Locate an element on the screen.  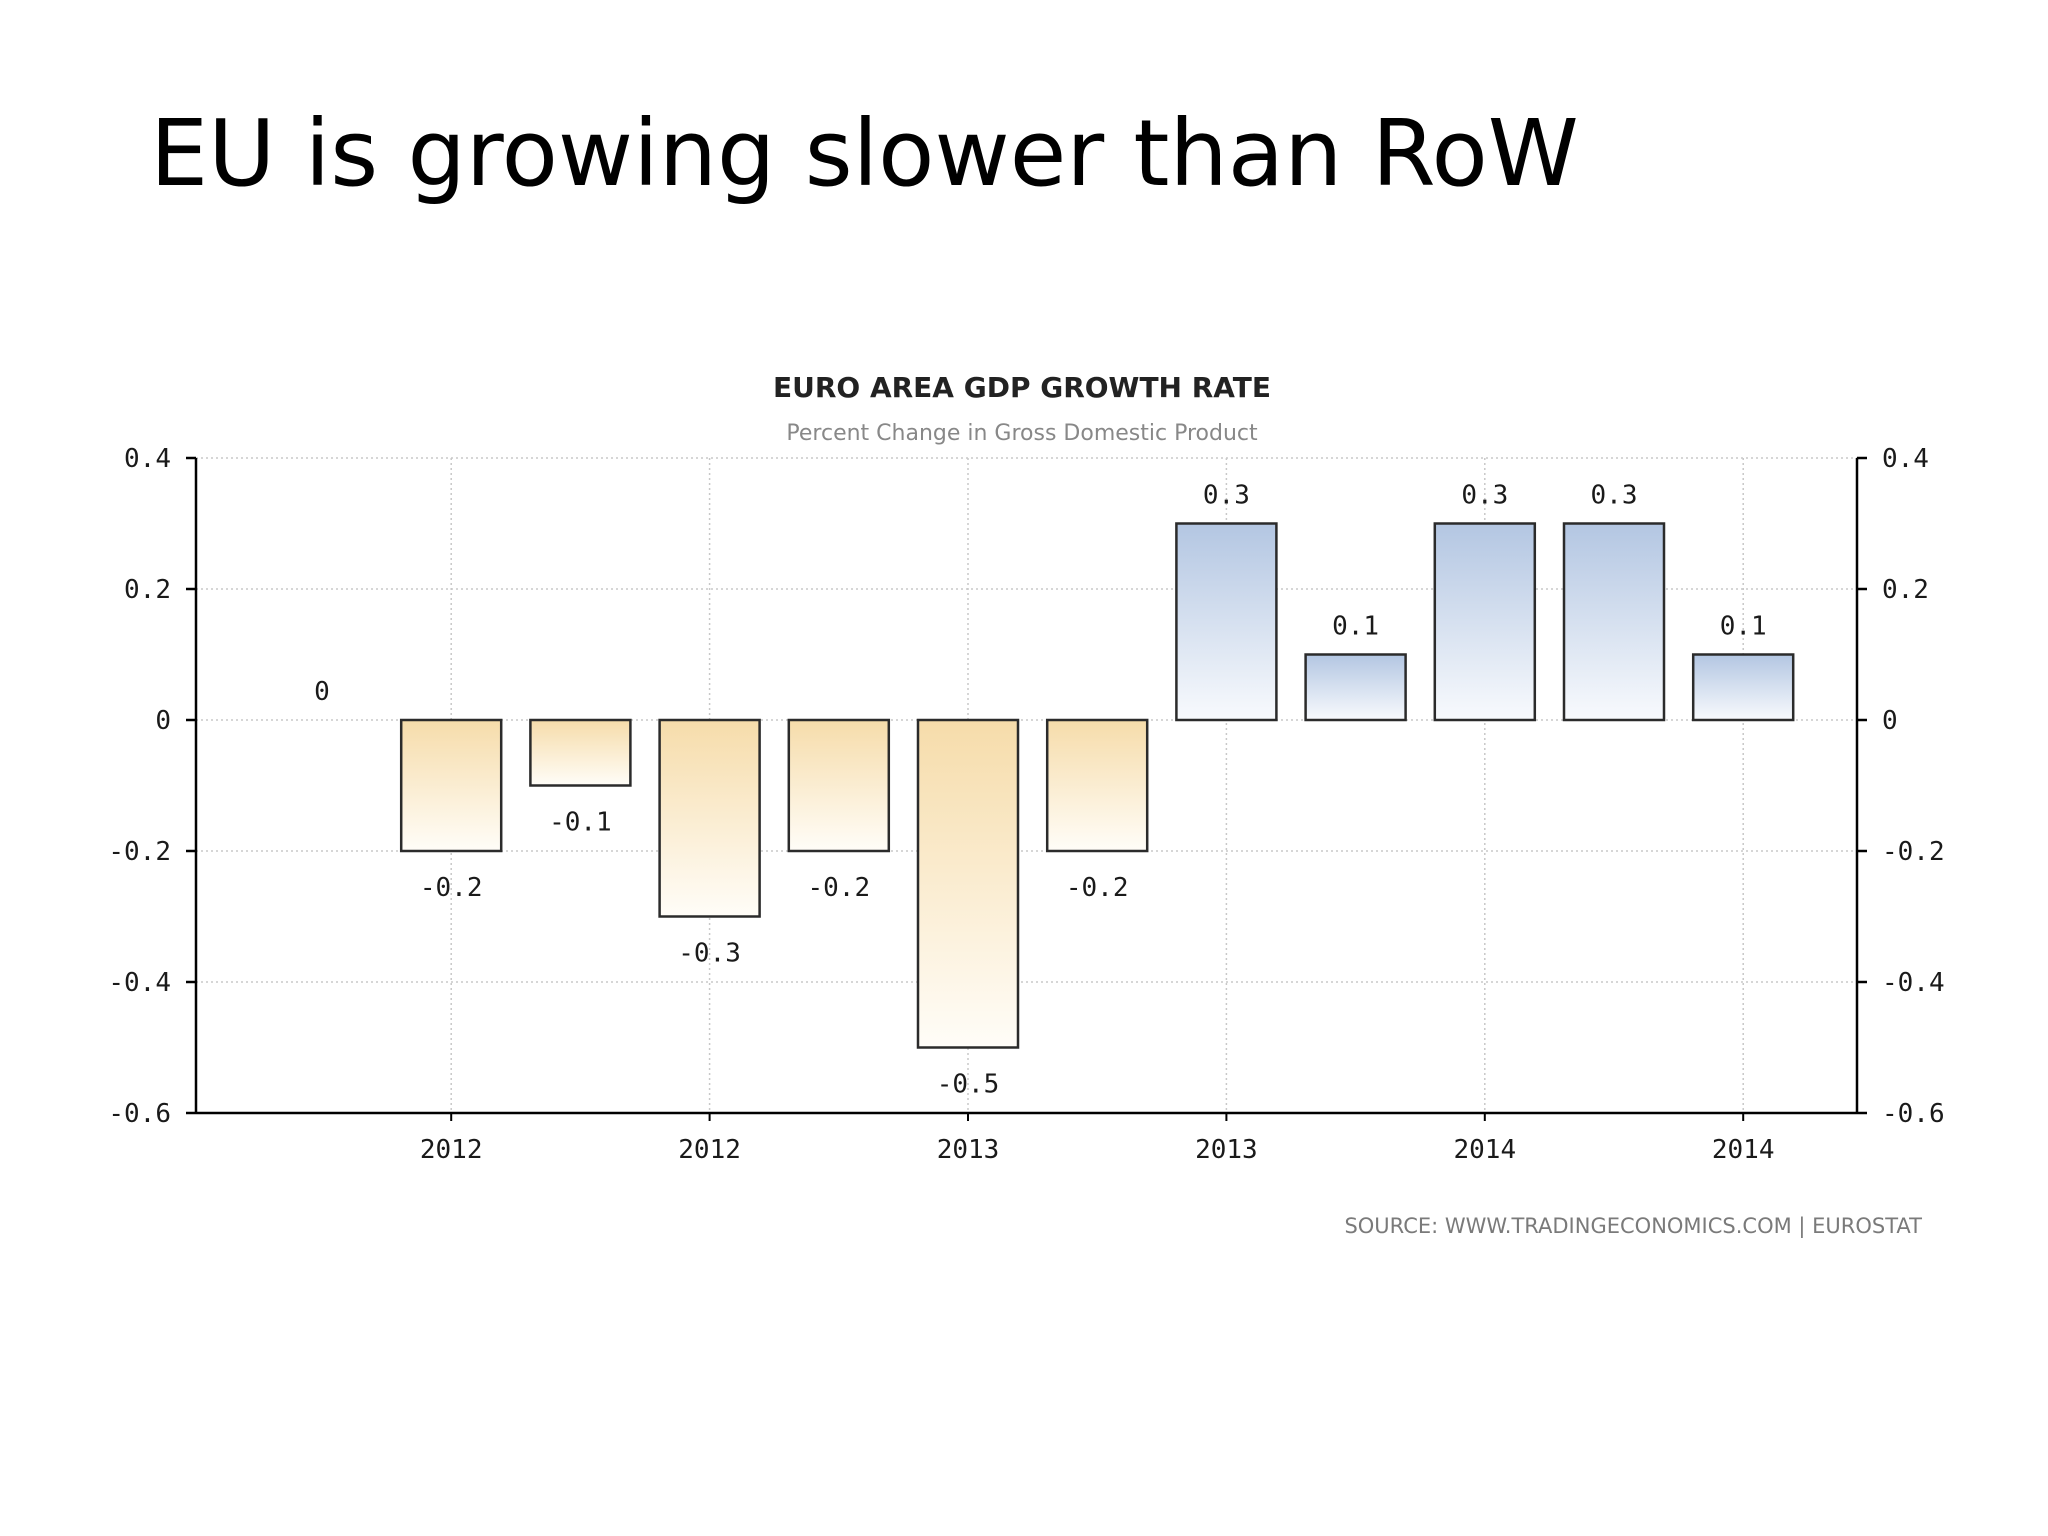
data-label-2: -0.1 is located at coordinates (580, 823).